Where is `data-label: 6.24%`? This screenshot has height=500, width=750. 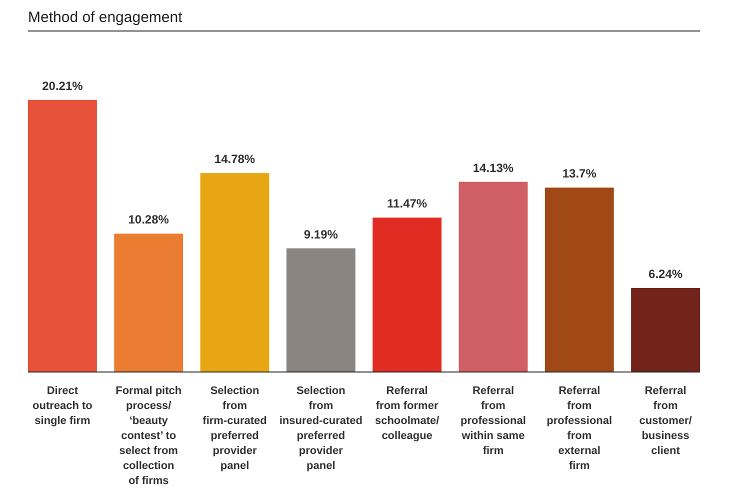 data-label: 6.24% is located at coordinates (665, 274).